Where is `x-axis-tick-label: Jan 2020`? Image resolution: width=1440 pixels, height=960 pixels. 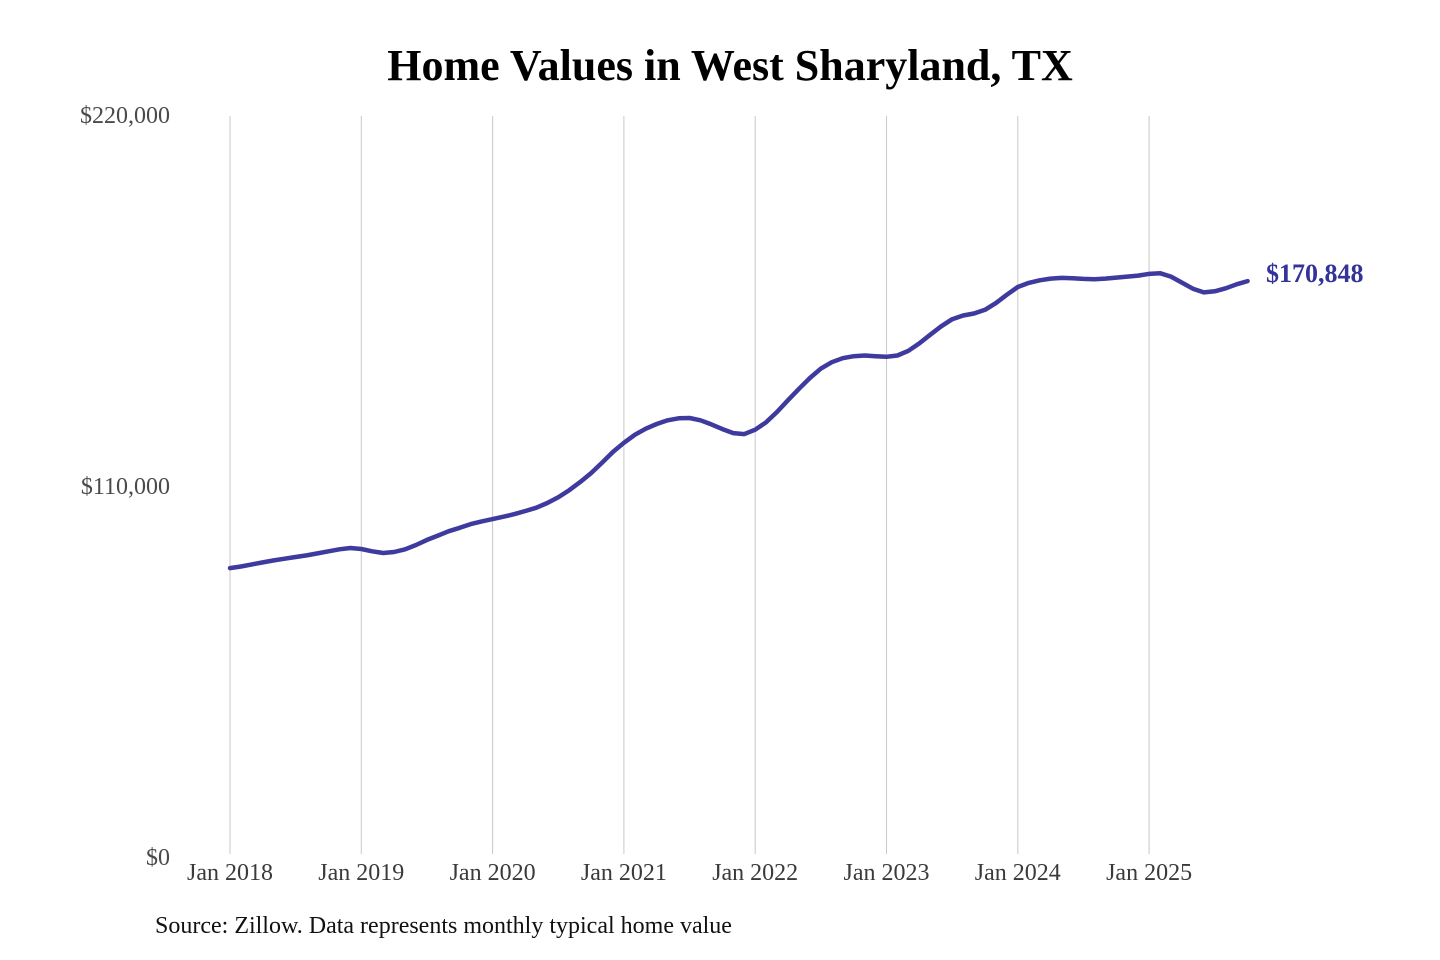 x-axis-tick-label: Jan 2020 is located at coordinates (492, 873).